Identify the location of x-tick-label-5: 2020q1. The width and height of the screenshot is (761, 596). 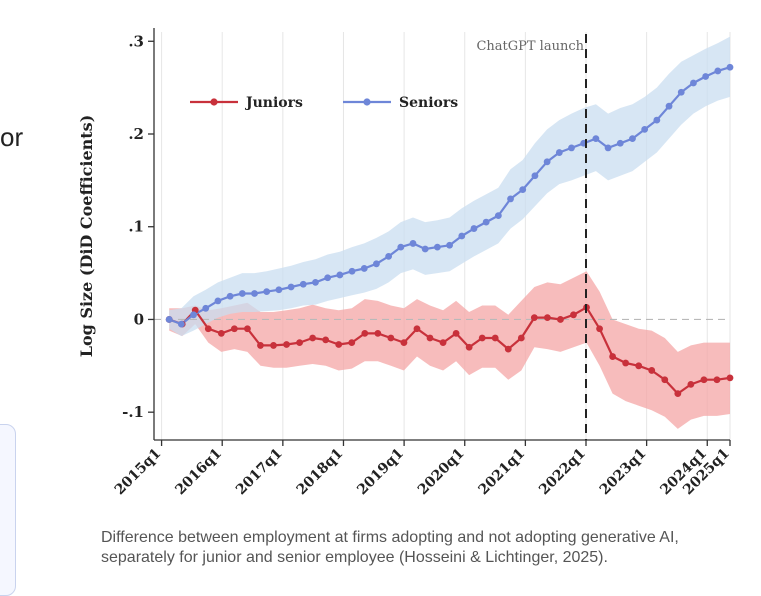
(441, 472).